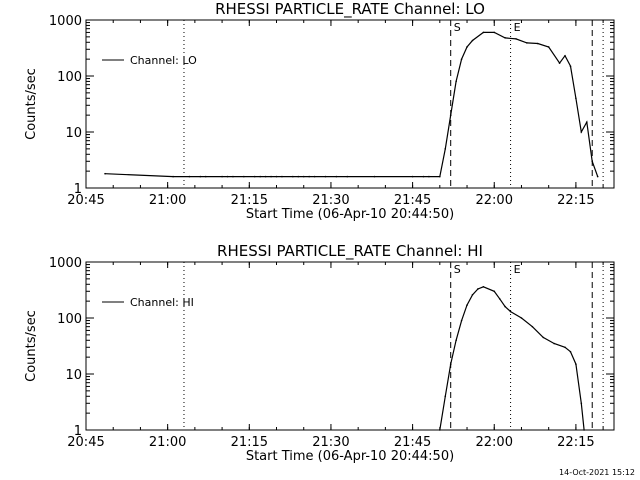 The height and width of the screenshot is (480, 640). What do you see at coordinates (597, 472) in the screenshot?
I see `timestamp-footer: 14-Oct-2021 15:12` at bounding box center [597, 472].